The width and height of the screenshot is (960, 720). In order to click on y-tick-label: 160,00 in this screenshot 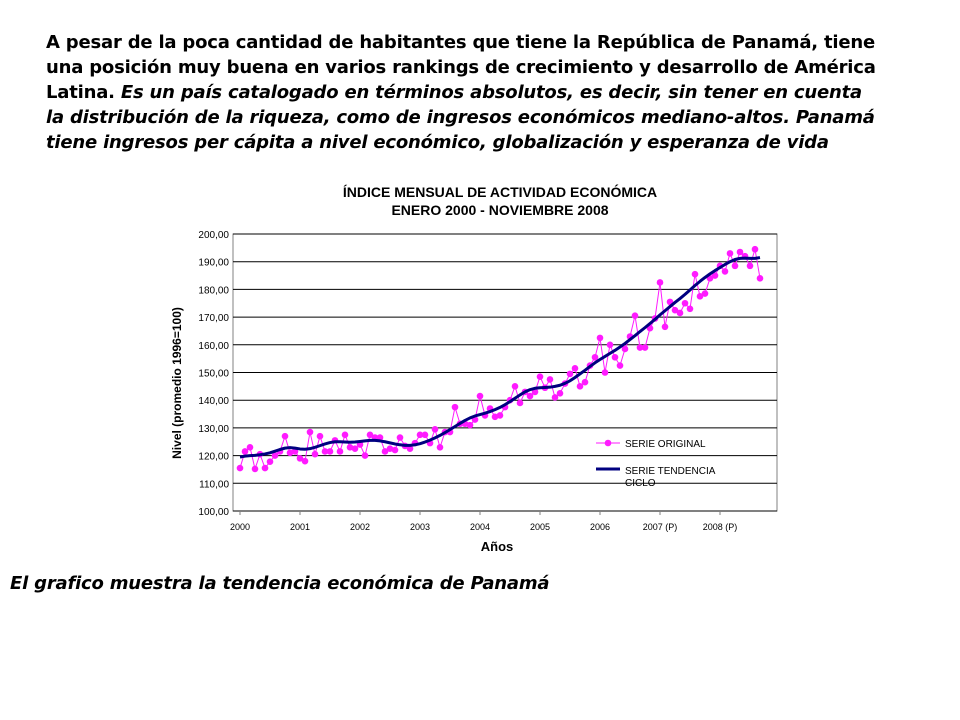, I will do `click(213, 346)`.